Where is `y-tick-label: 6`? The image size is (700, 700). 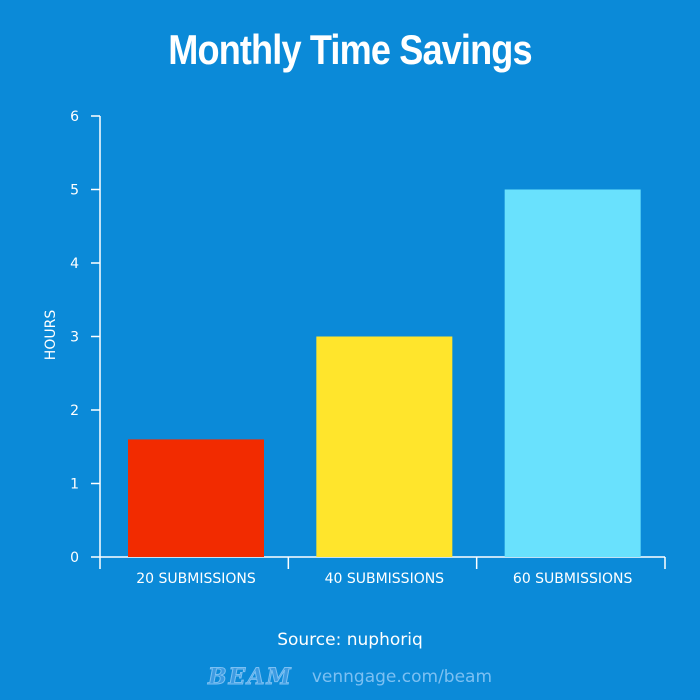
y-tick-label: 6 is located at coordinates (74, 117).